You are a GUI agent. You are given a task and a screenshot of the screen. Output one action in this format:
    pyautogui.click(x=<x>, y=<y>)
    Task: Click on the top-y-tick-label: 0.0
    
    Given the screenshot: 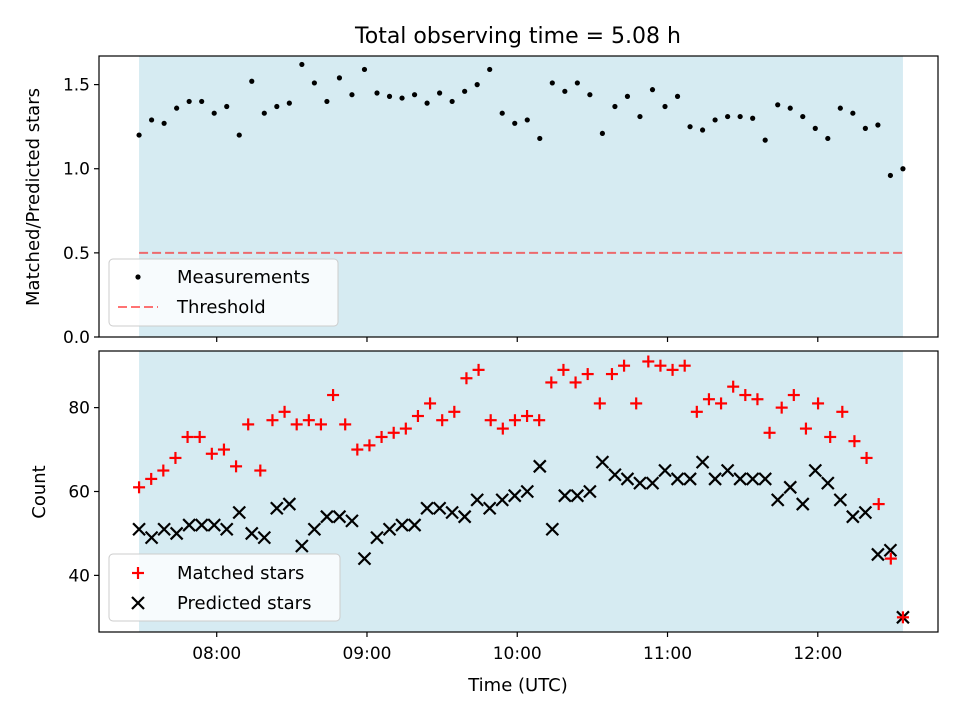 What is the action you would take?
    pyautogui.click(x=76, y=338)
    